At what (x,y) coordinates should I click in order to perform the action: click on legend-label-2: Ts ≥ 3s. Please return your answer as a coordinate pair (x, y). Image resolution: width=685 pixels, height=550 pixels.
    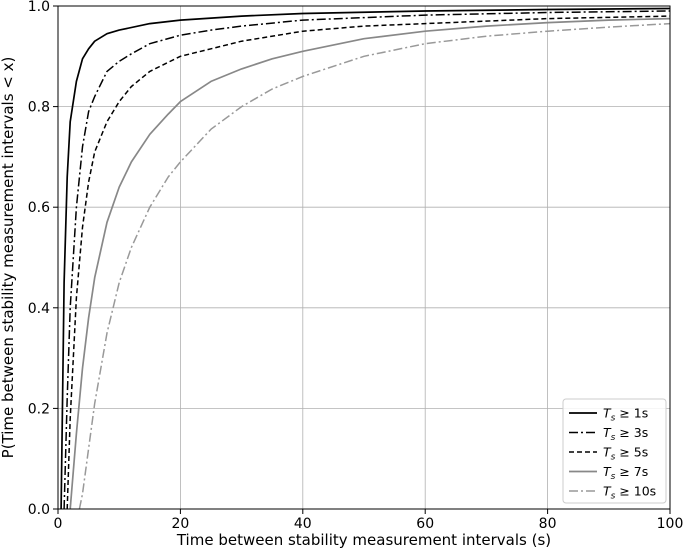
    Looking at the image, I should click on (625, 434).